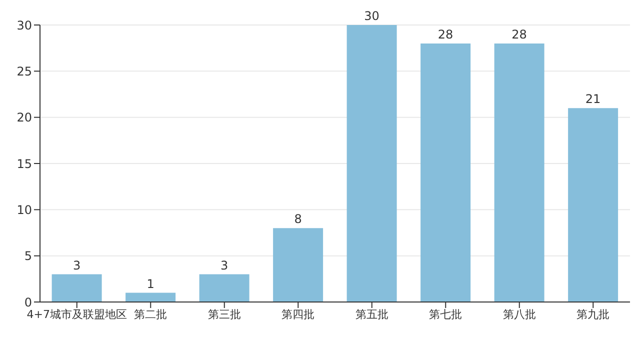 Image resolution: width=642 pixels, height=343 pixels. Describe the element at coordinates (28, 256) in the screenshot. I see `y-tick-label: 5` at that location.